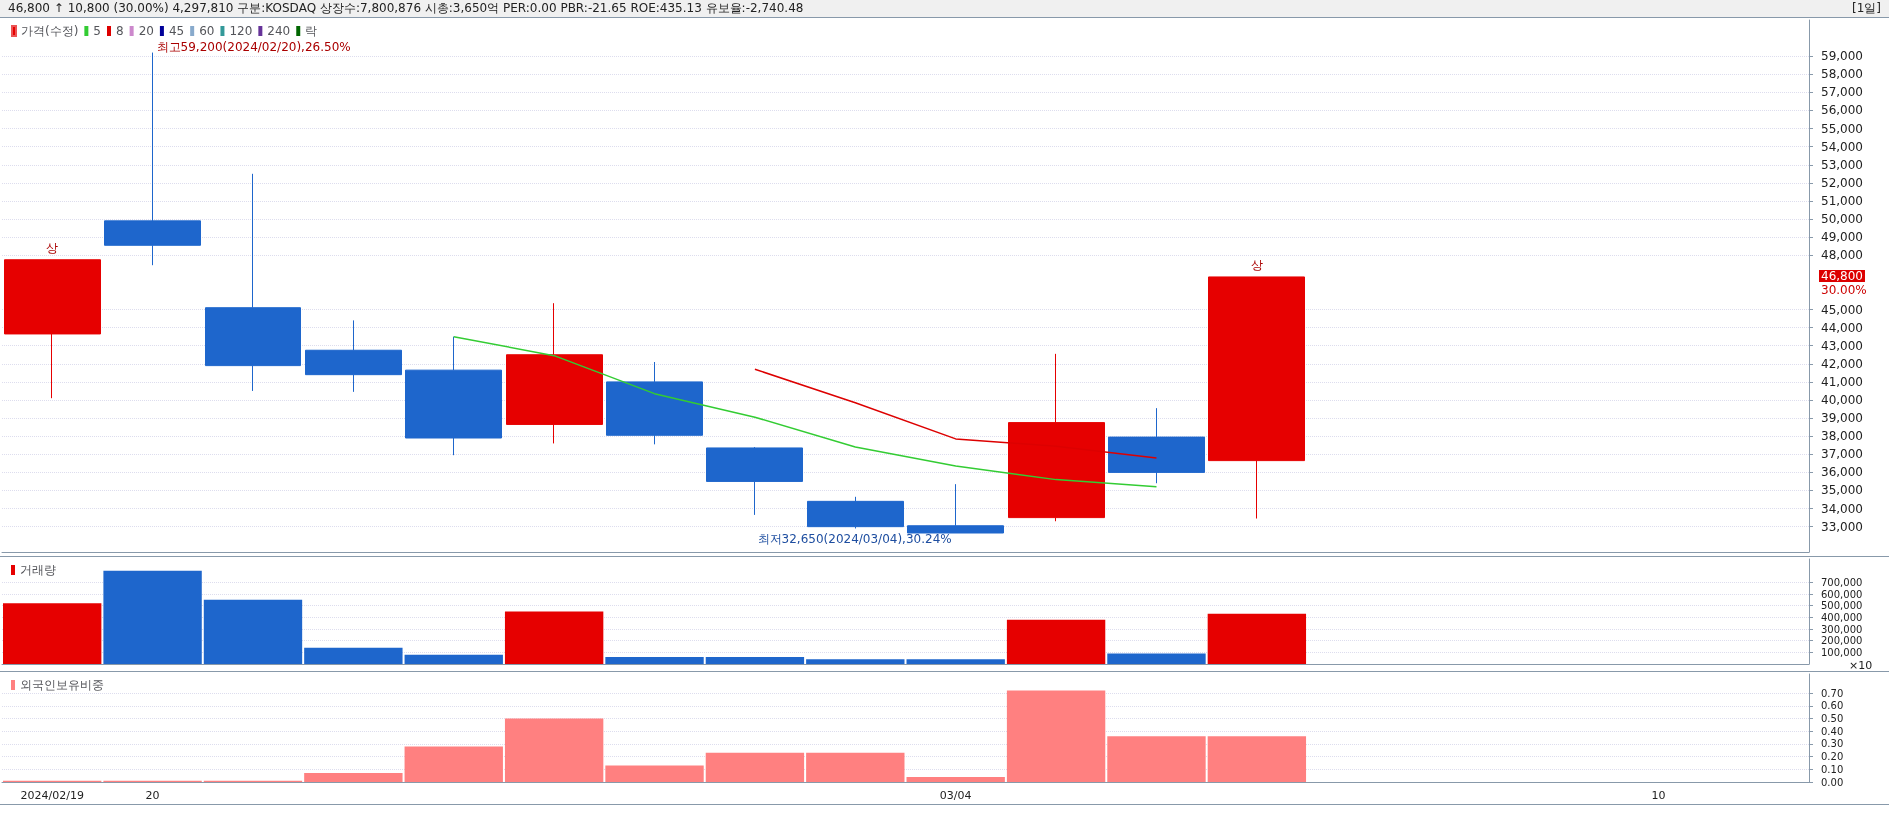 The image size is (1889, 826). Describe the element at coordinates (1842, 490) in the screenshot. I see `y-tick-label: 35,000` at that location.